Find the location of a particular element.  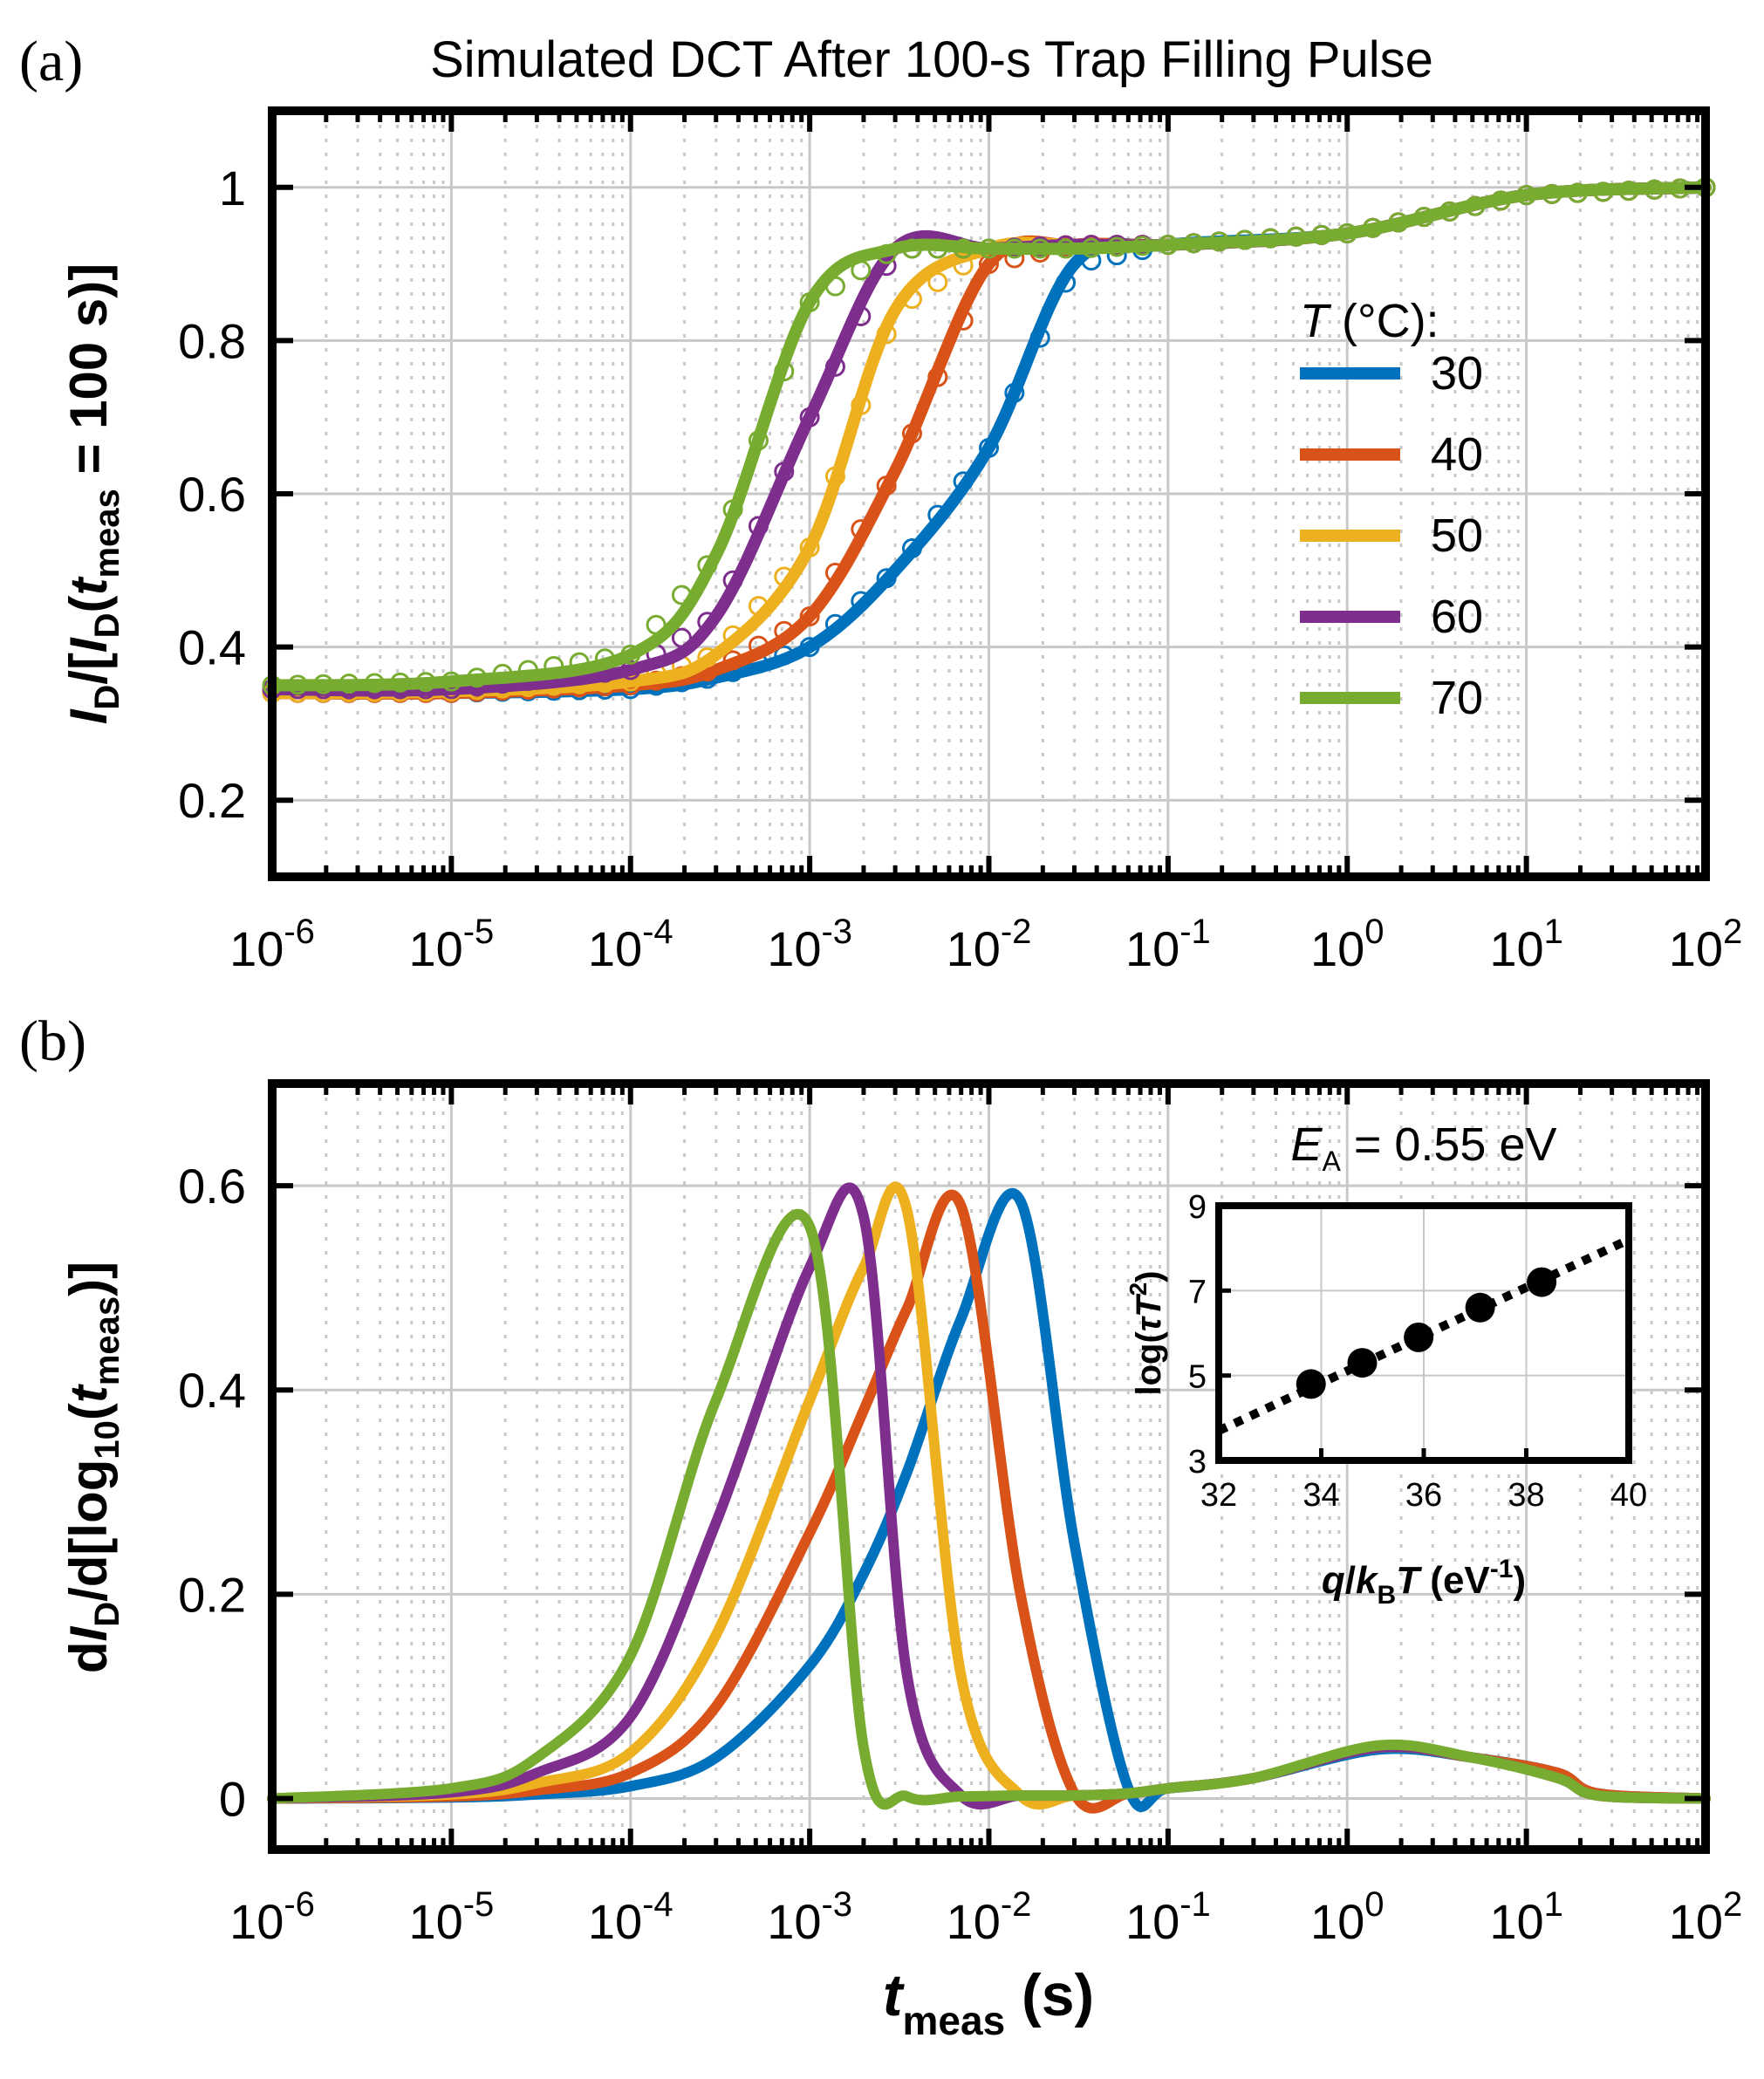

inset-tick-labels: 32 34 36 38 40 3 5 7 9 is located at coordinates (1418, 1352).